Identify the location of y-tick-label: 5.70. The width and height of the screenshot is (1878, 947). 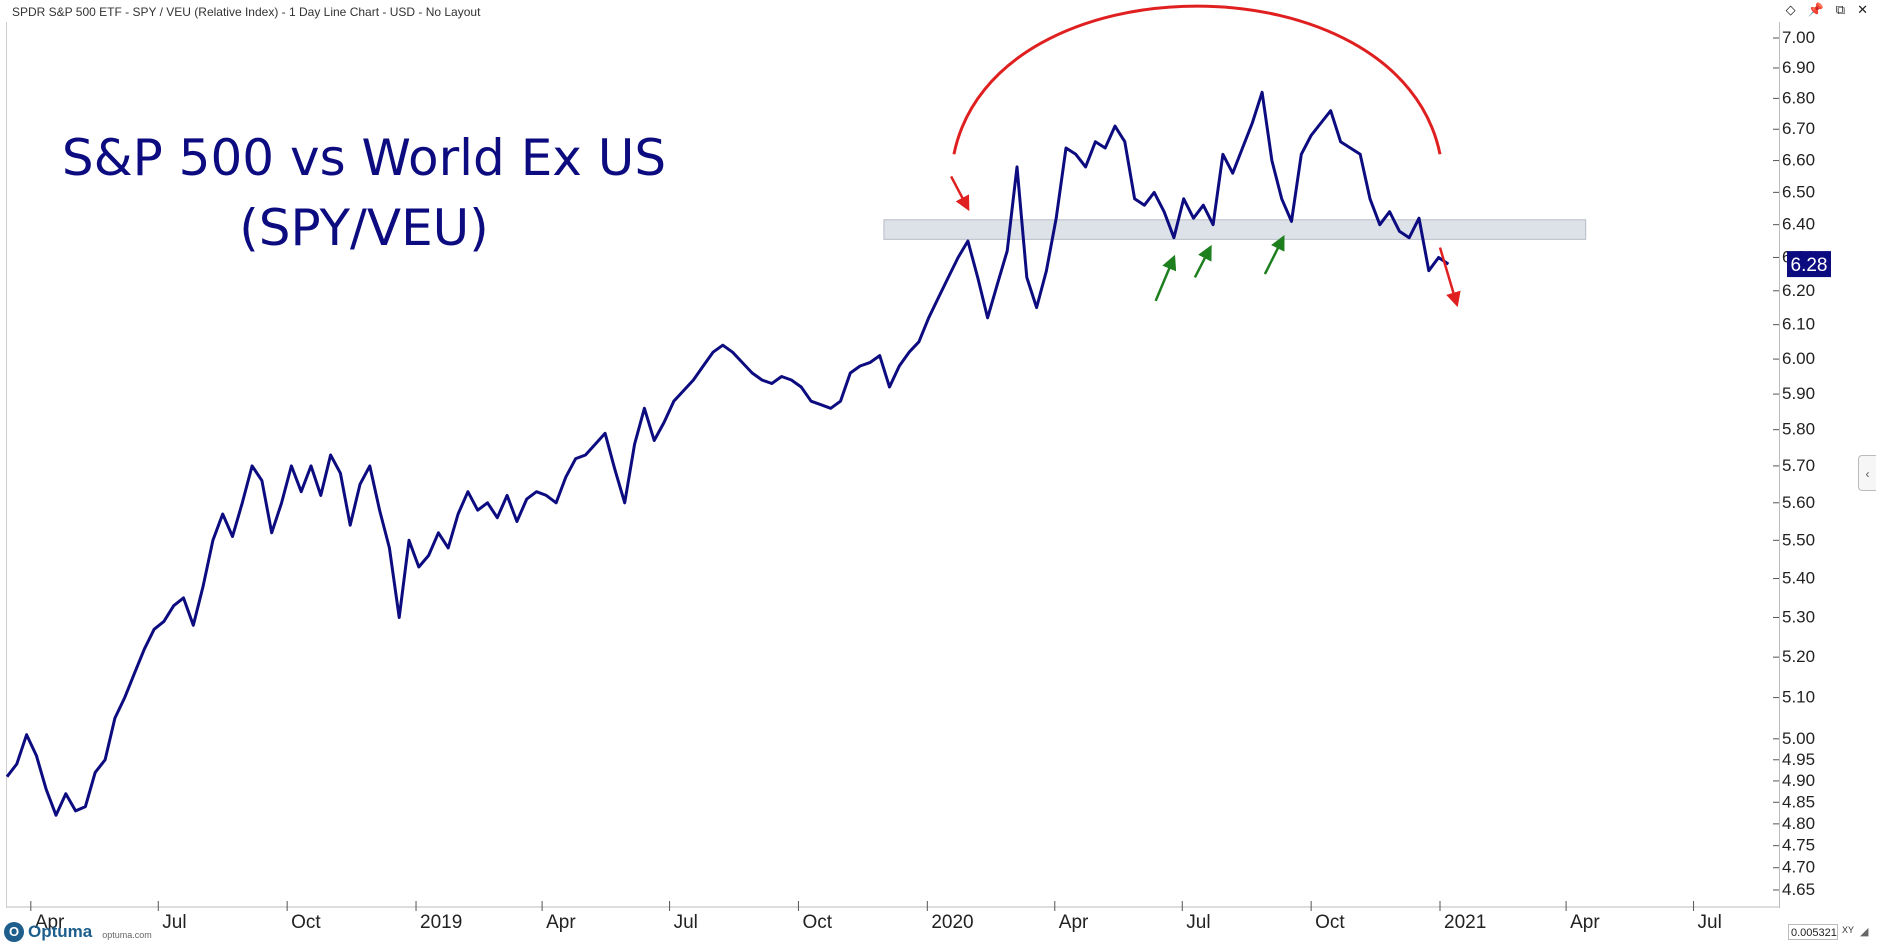
(1798, 465).